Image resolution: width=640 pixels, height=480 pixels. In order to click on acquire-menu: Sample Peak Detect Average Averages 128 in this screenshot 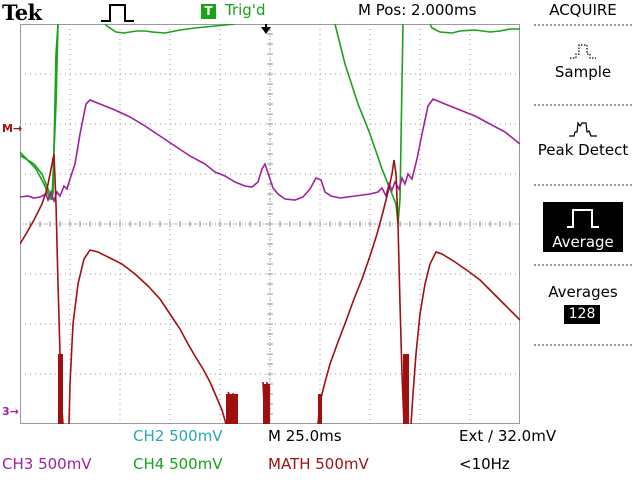, I will do `click(583, 224)`.